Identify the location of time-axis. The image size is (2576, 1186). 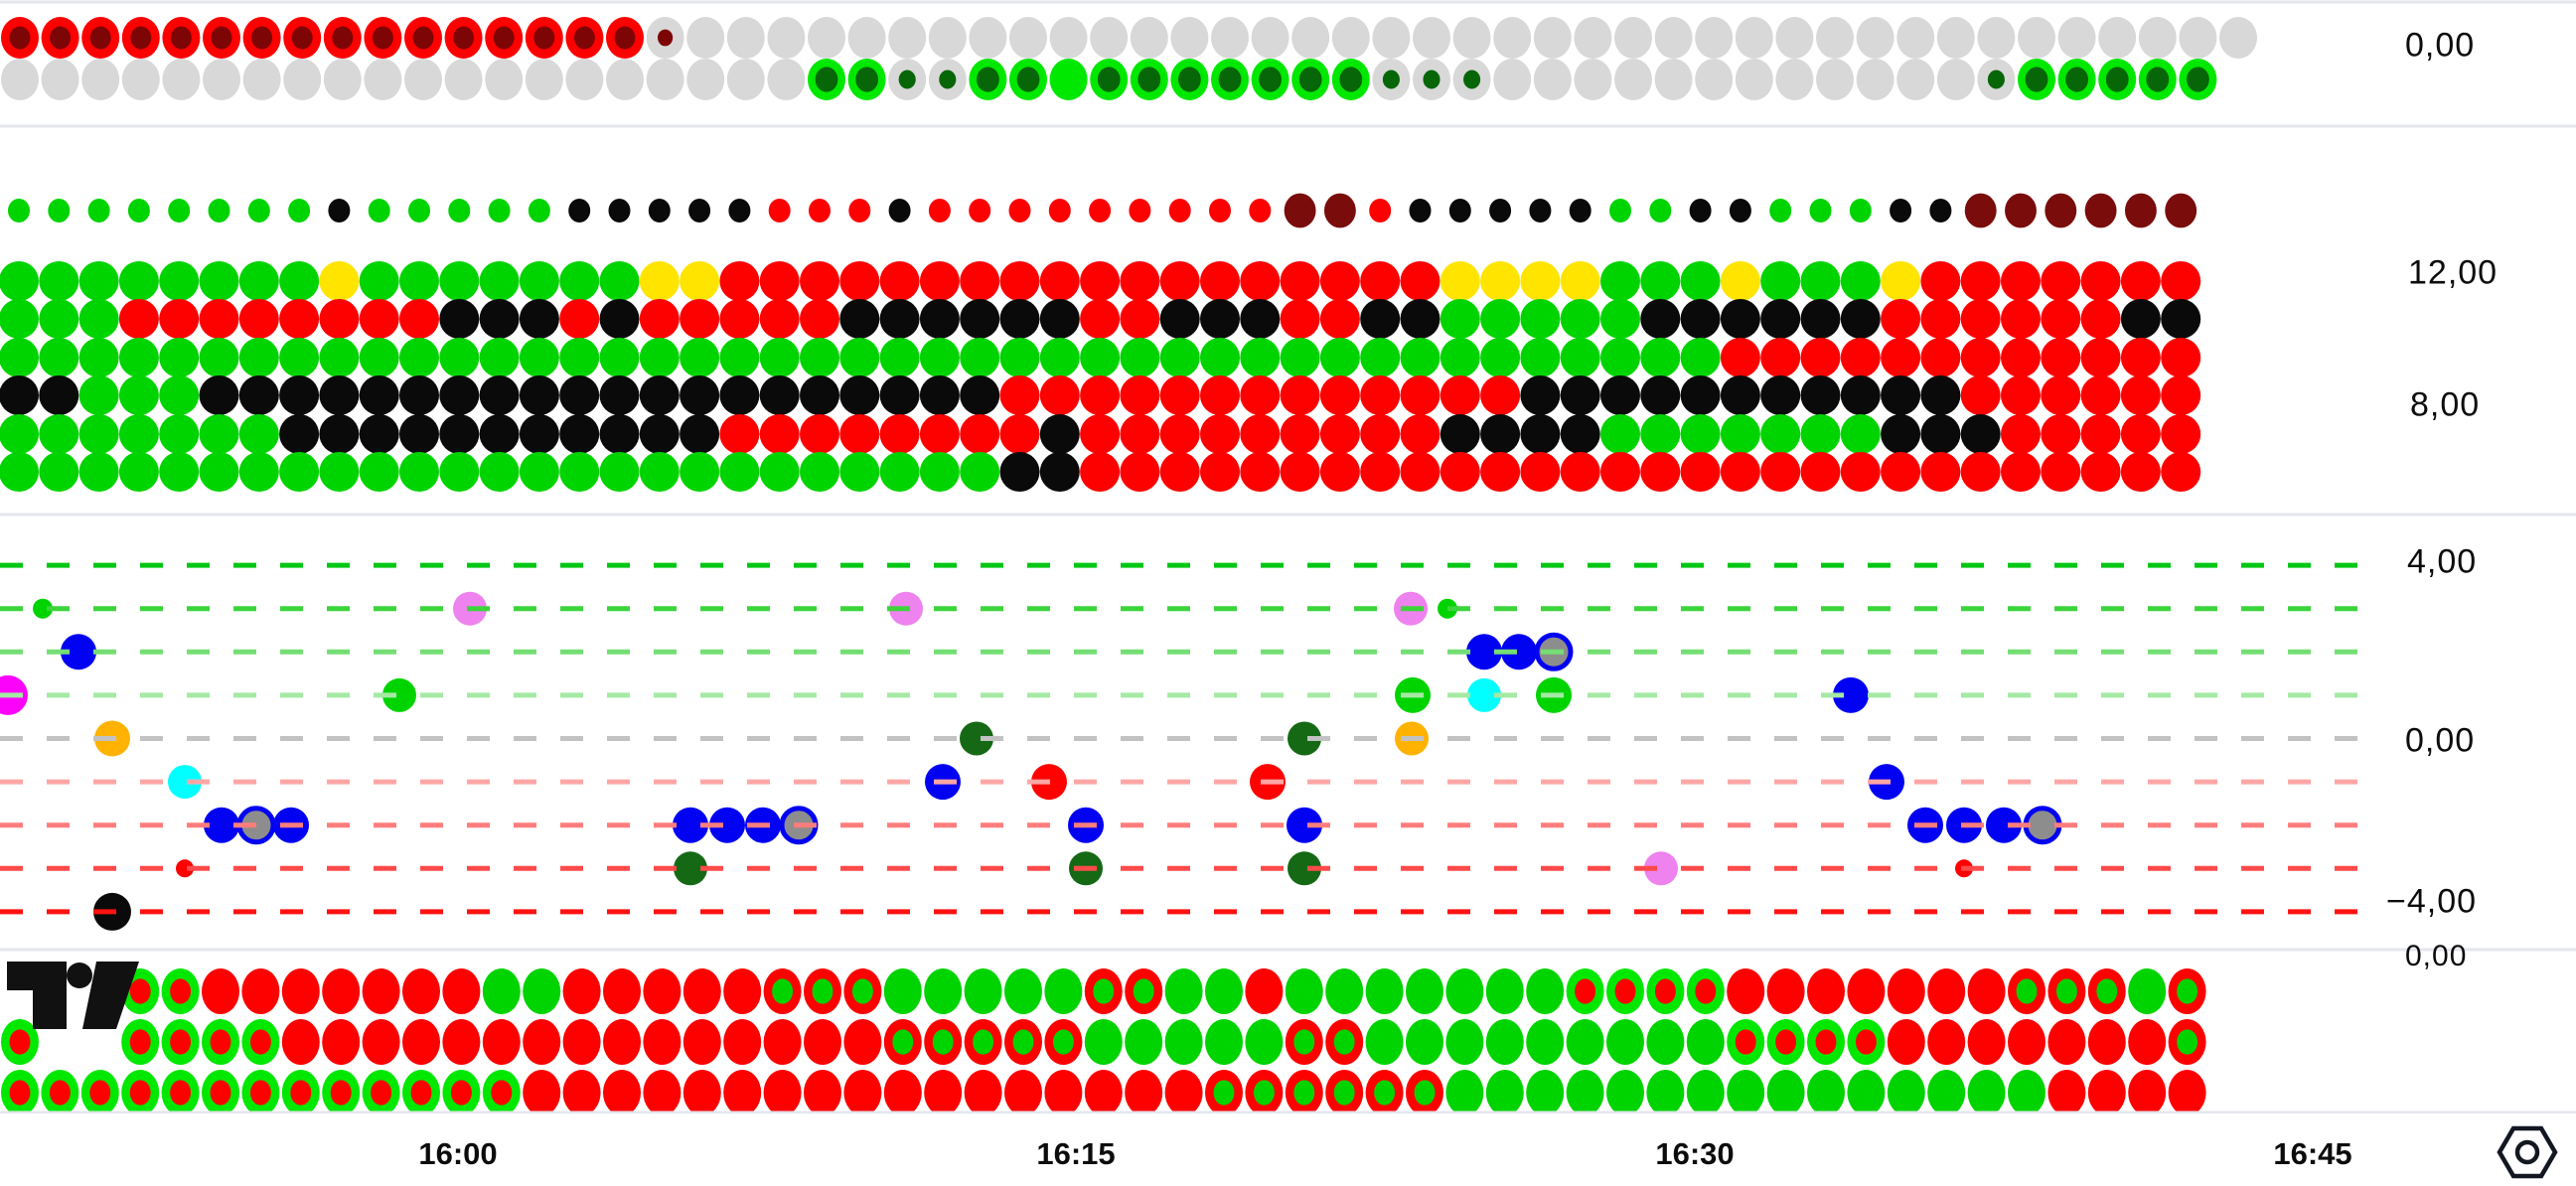
(1288, 1150).